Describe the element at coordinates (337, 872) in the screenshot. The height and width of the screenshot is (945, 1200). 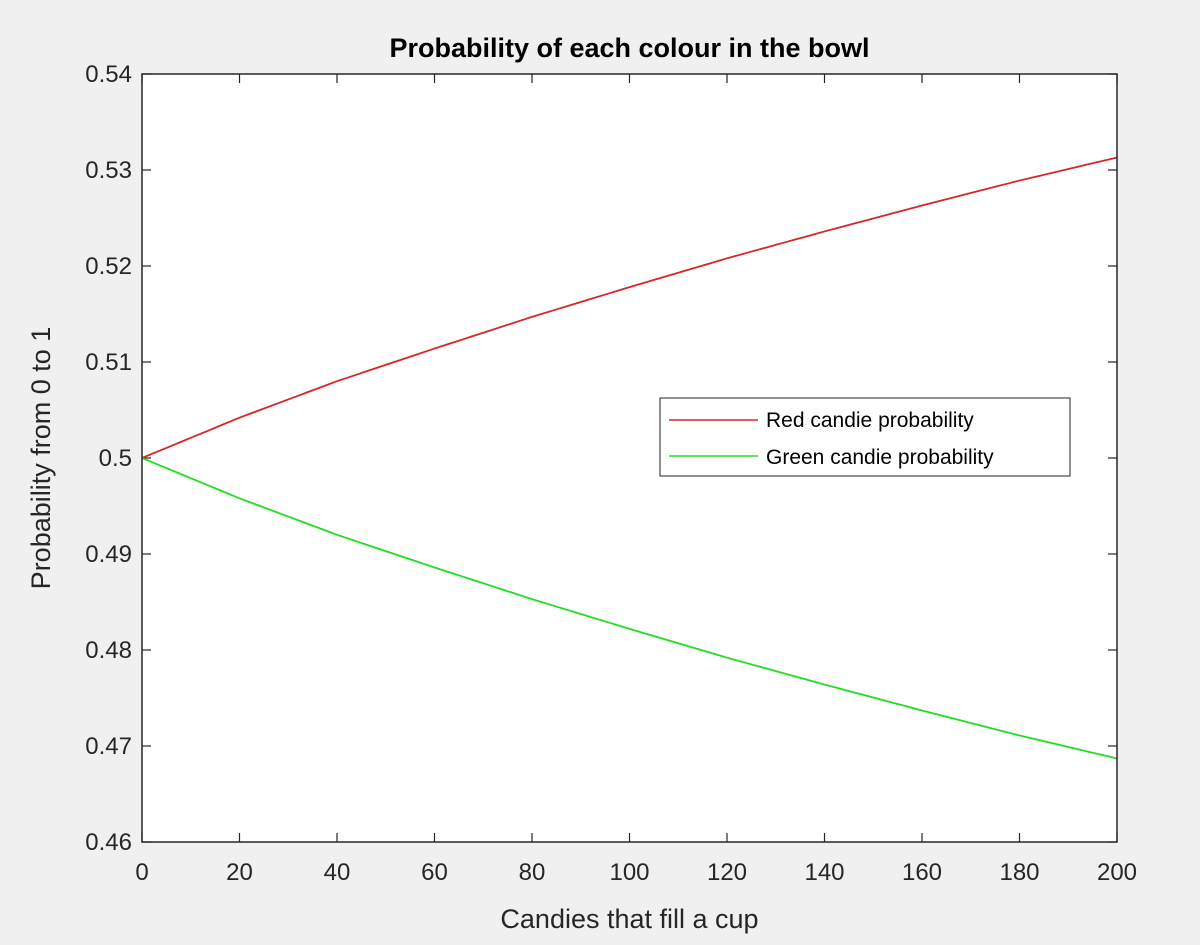
I see `x-tick-label: 40` at that location.